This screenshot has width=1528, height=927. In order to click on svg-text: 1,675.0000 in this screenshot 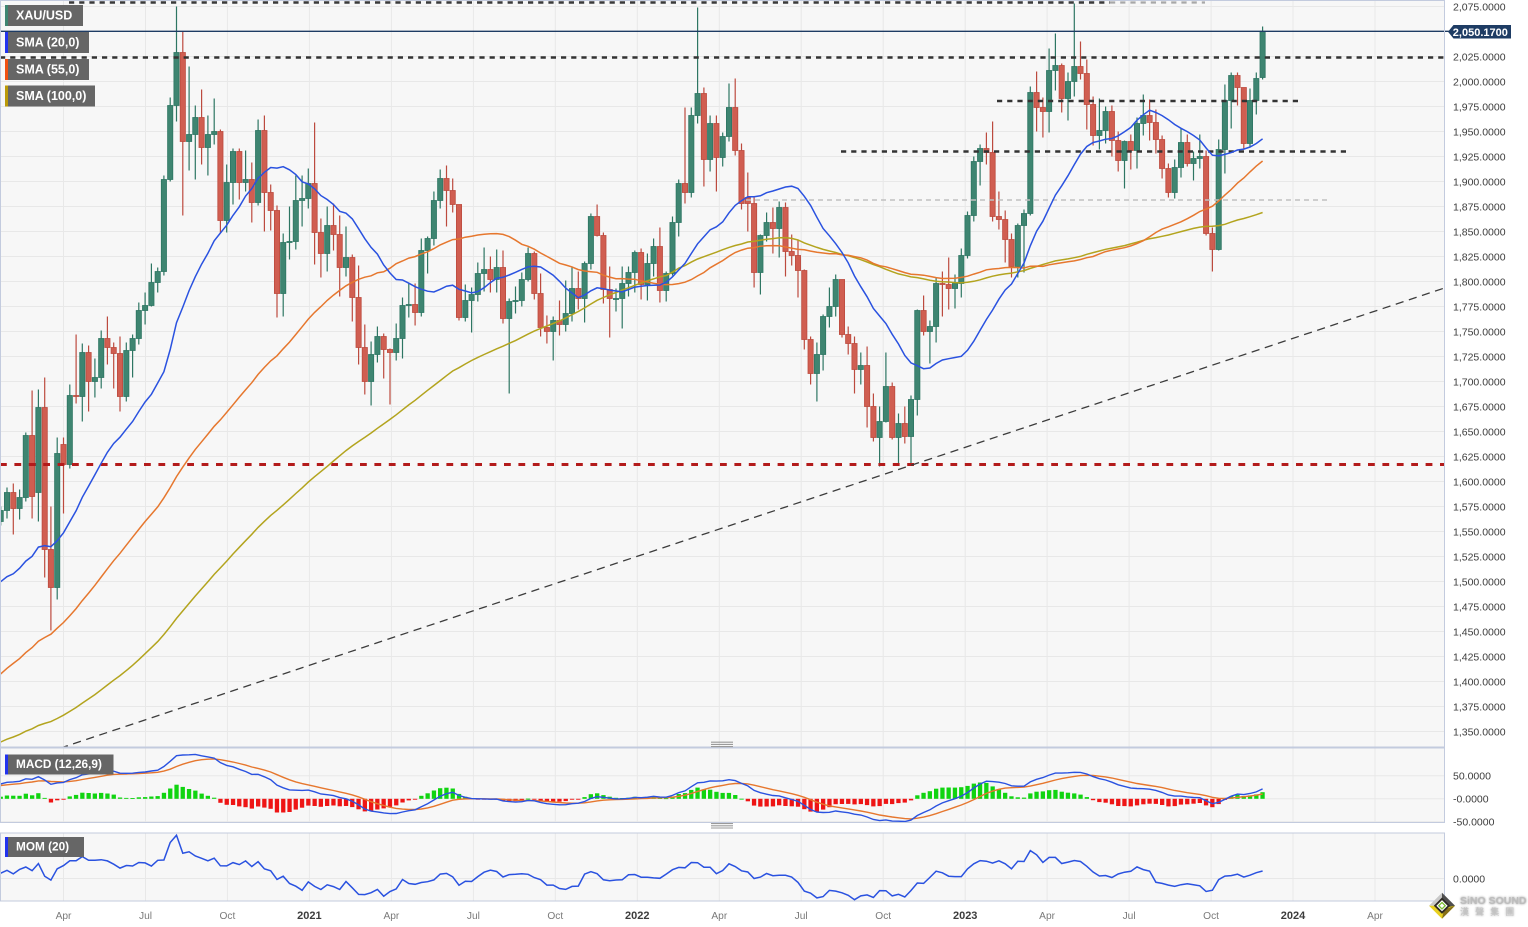, I will do `click(1479, 407)`.